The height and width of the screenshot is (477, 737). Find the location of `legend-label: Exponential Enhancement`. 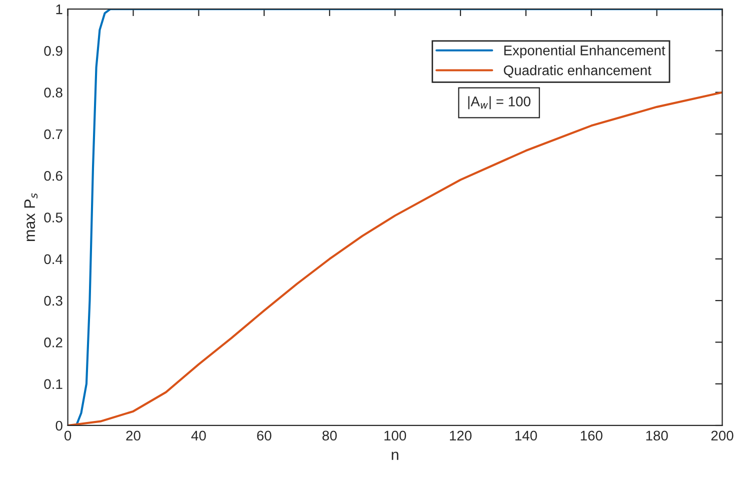

legend-label: Exponential Enhancement is located at coordinates (585, 51).